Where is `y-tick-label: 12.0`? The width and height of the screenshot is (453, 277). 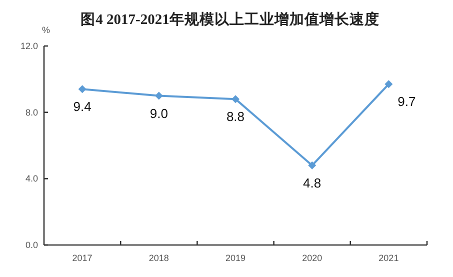 y-tick-label: 12.0 is located at coordinates (29, 46).